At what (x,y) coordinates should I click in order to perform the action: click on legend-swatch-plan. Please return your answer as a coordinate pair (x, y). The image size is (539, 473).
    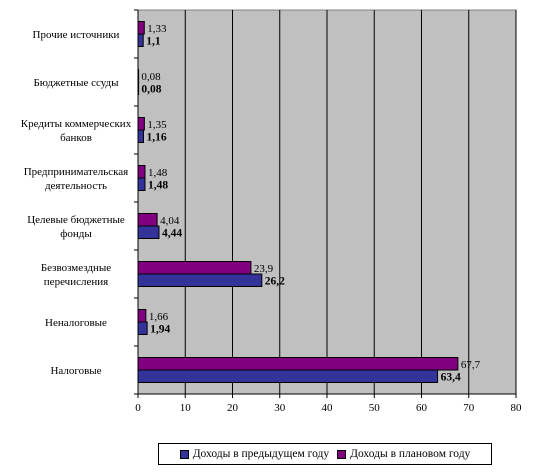
    Looking at the image, I should click on (342, 454).